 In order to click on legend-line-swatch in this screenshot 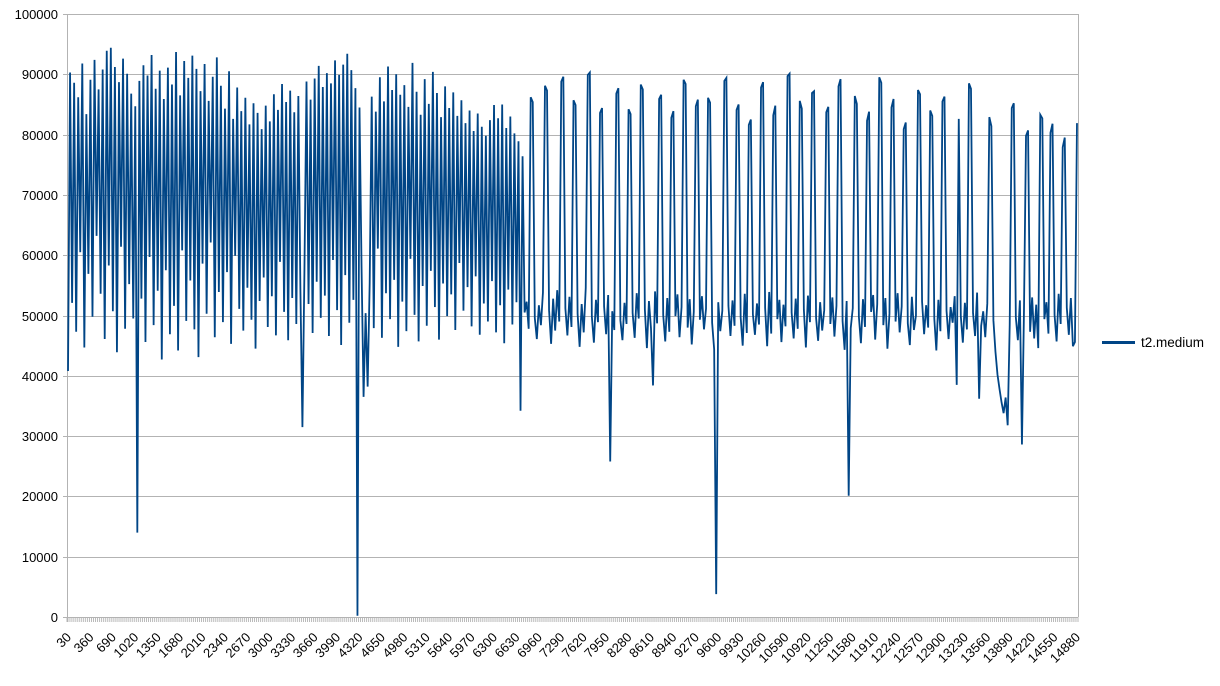, I will do `click(1118, 343)`.